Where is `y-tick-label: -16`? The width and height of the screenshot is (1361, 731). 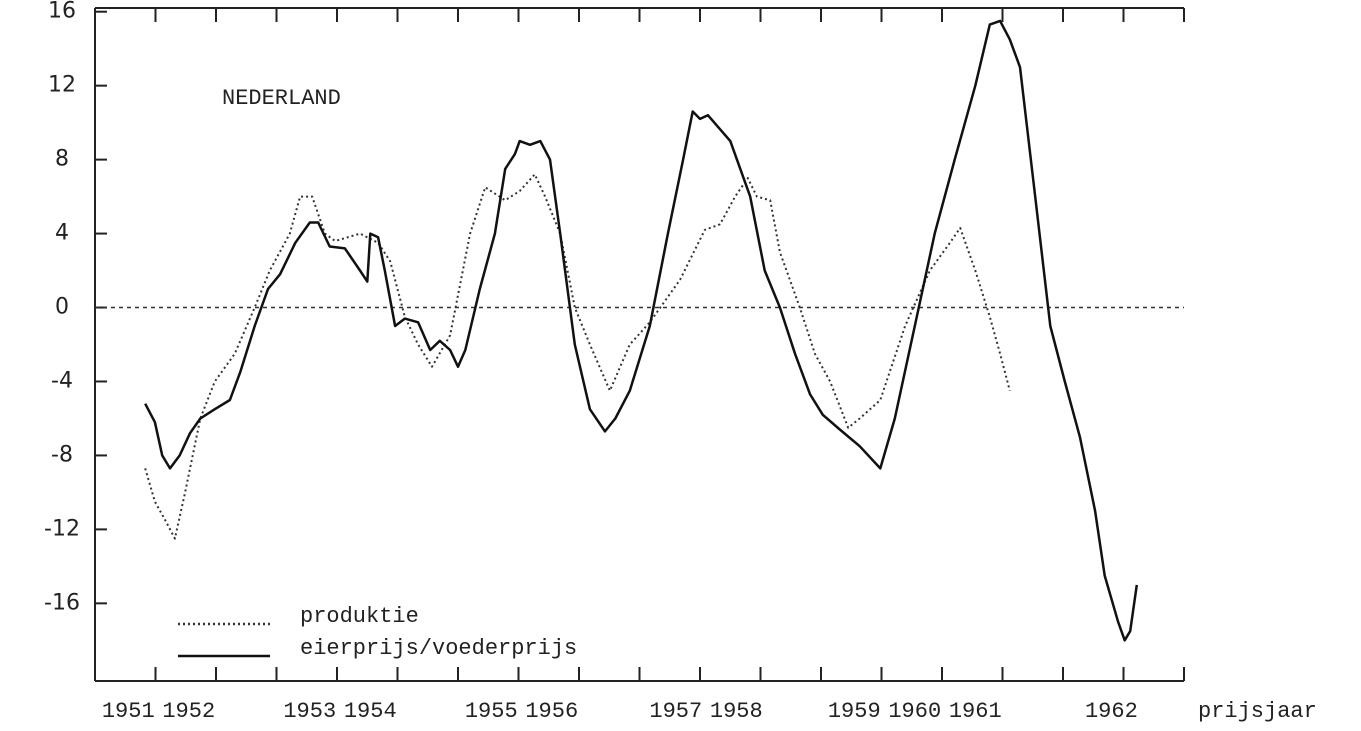 y-tick-label: -16 is located at coordinates (62, 602).